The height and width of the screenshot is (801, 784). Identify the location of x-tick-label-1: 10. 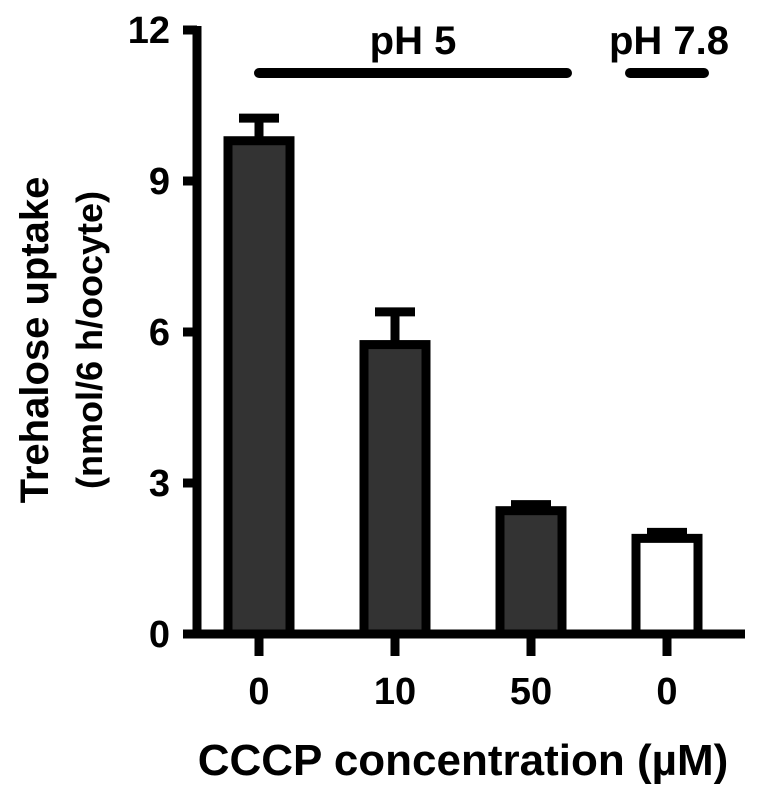
(395, 692).